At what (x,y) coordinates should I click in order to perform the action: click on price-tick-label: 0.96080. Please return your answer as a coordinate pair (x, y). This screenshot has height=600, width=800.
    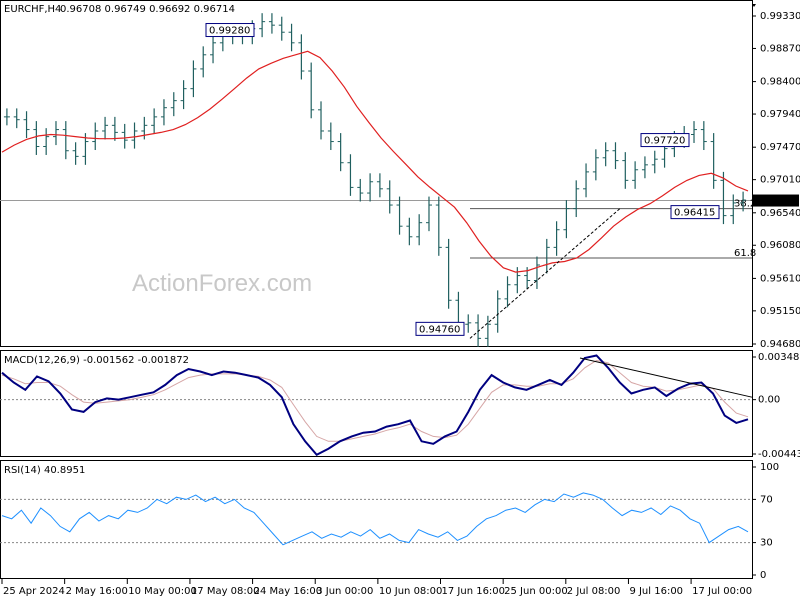
    Looking at the image, I should click on (780, 245).